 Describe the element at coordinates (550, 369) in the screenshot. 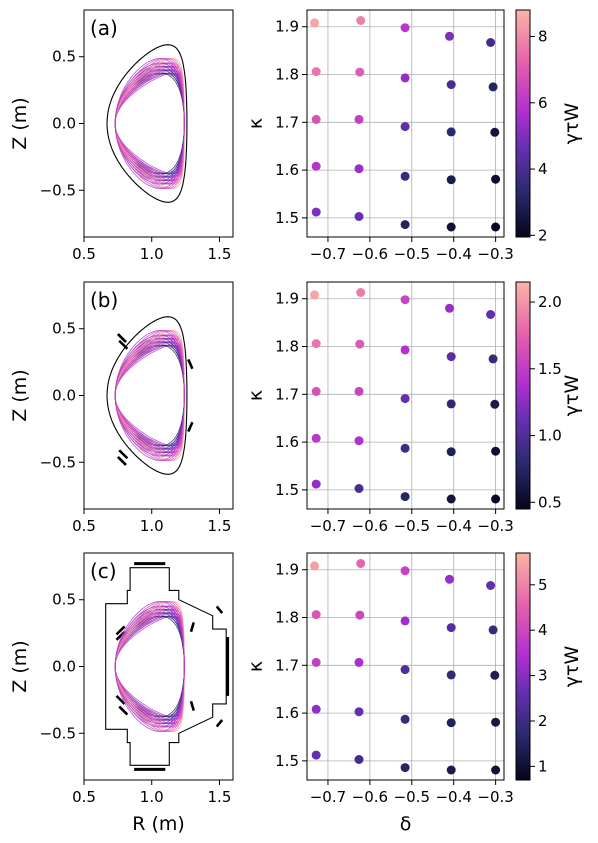

I see `colorbar-tick-label: 1.5` at that location.